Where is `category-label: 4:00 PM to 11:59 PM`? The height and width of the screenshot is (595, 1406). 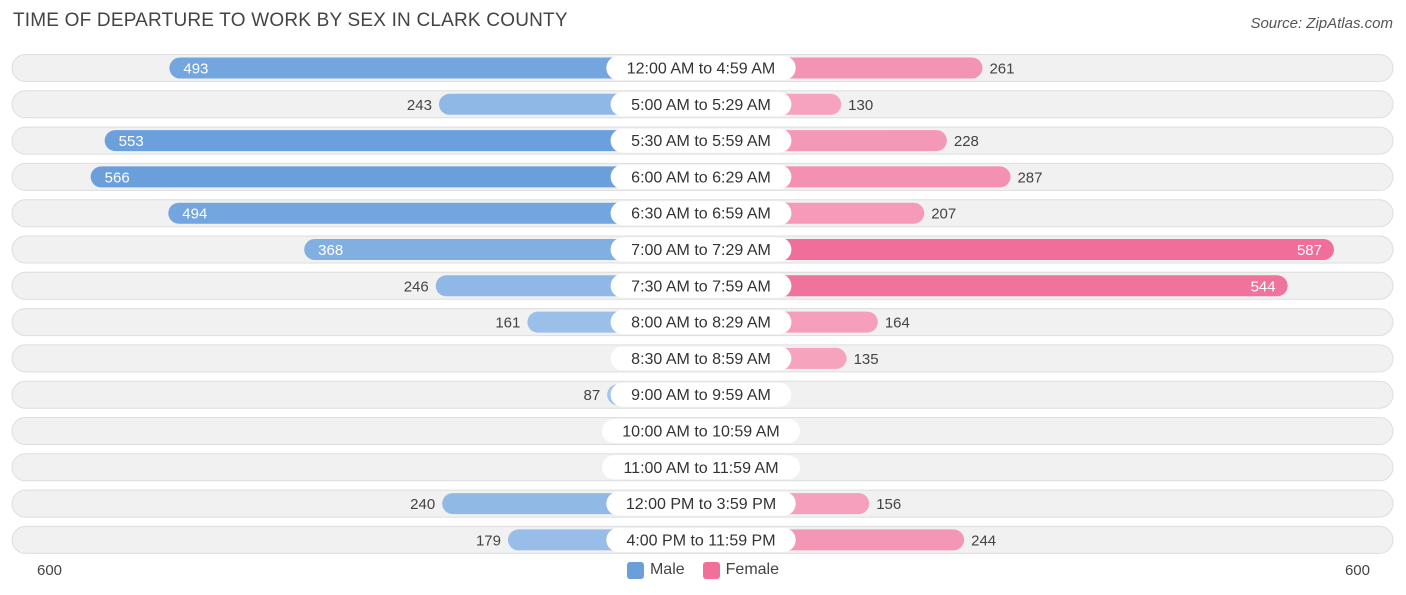 category-label: 4:00 PM to 11:59 PM is located at coordinates (700, 540).